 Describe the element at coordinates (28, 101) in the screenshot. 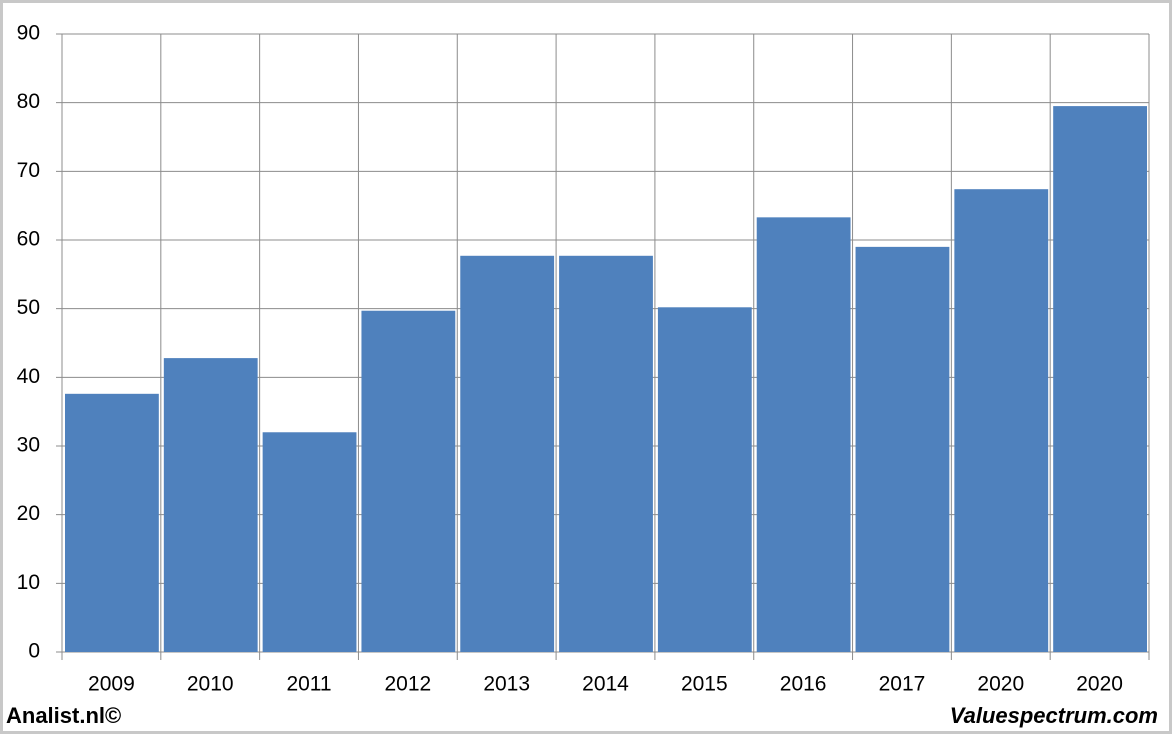

I see `y-tick-label: 80` at that location.